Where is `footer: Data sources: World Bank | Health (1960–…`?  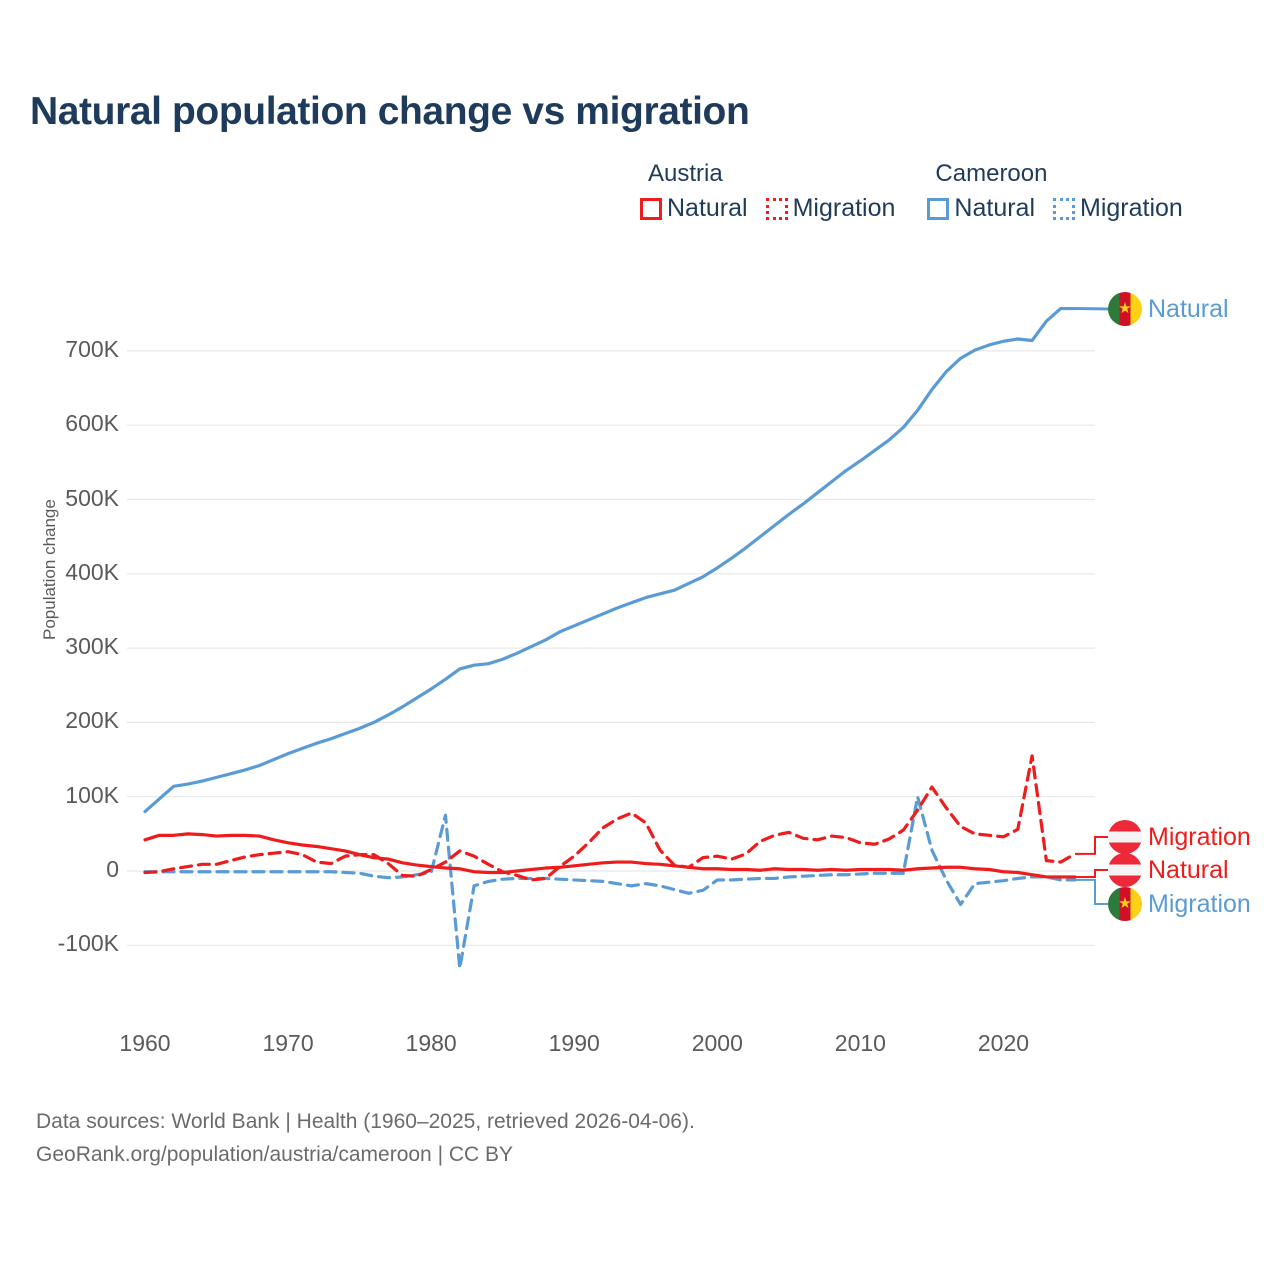 footer: Data sources: World Bank | Health (1960–… is located at coordinates (365, 1138).